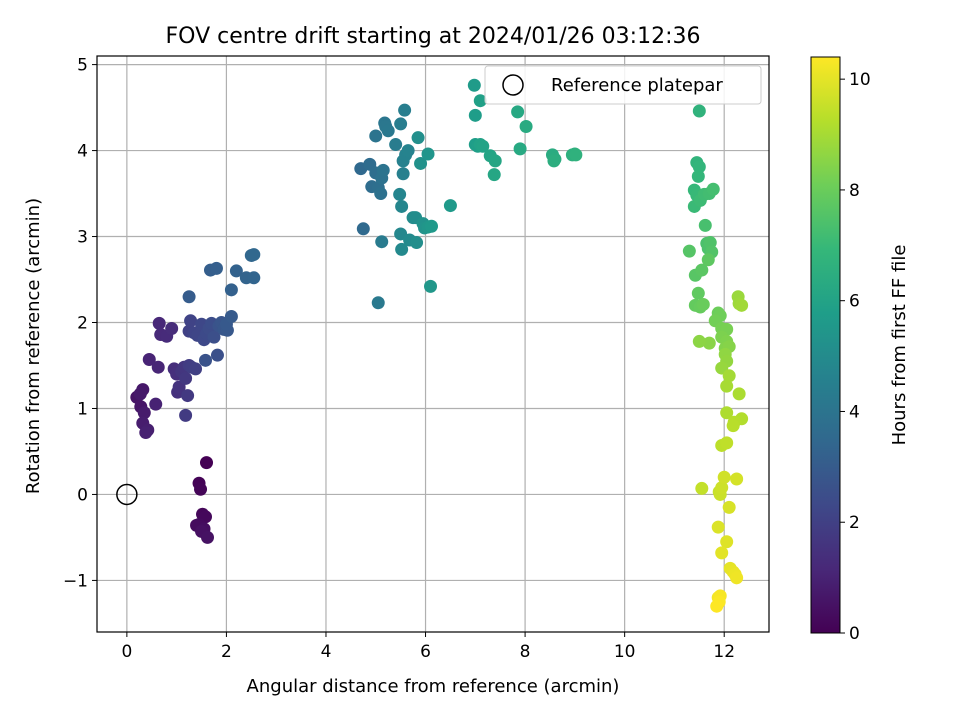 The height and width of the screenshot is (724, 960). What do you see at coordinates (855, 357) in the screenshot?
I see `colorbar-ticks: 0 2 4 6 8 10` at bounding box center [855, 357].